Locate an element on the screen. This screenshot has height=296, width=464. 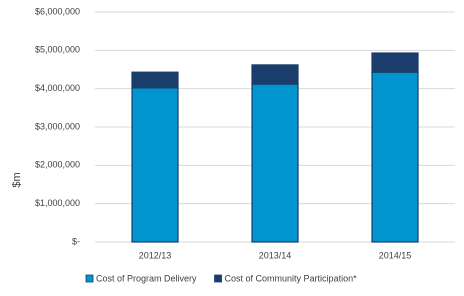
y-tick-label: $2,000,000 is located at coordinates (57, 165).